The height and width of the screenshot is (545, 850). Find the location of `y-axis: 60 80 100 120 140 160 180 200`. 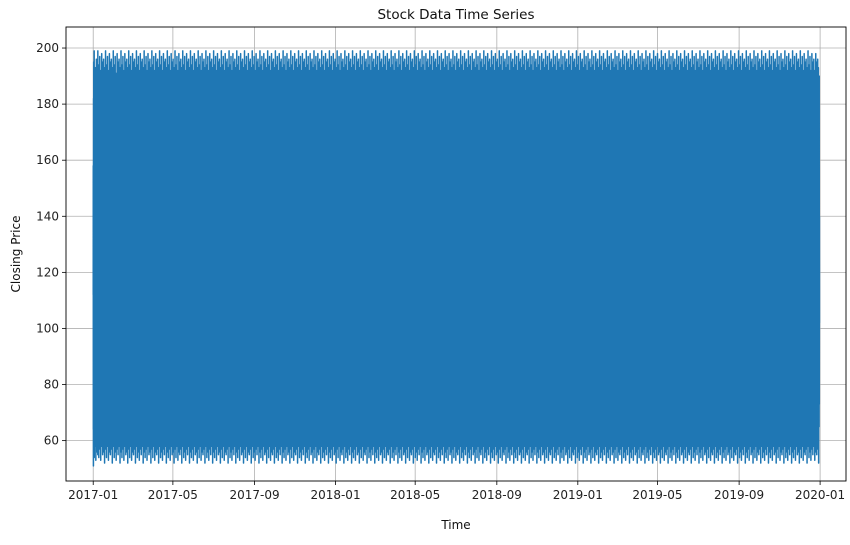

y-axis: 60 80 100 120 140 160 180 200 is located at coordinates (51, 244).